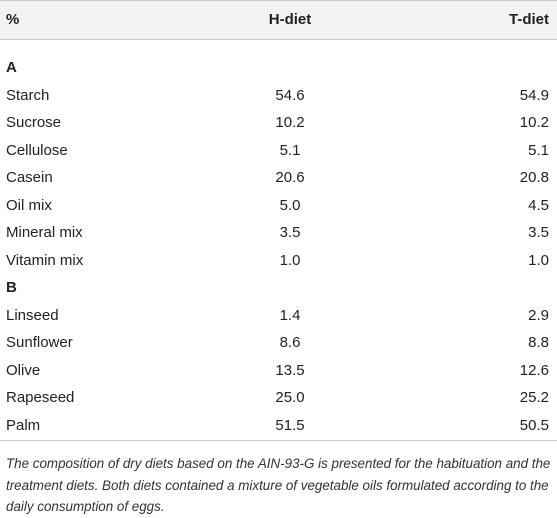 The width and height of the screenshot is (557, 518). Describe the element at coordinates (23, 370) in the screenshot. I see `row-label: Olive` at that location.